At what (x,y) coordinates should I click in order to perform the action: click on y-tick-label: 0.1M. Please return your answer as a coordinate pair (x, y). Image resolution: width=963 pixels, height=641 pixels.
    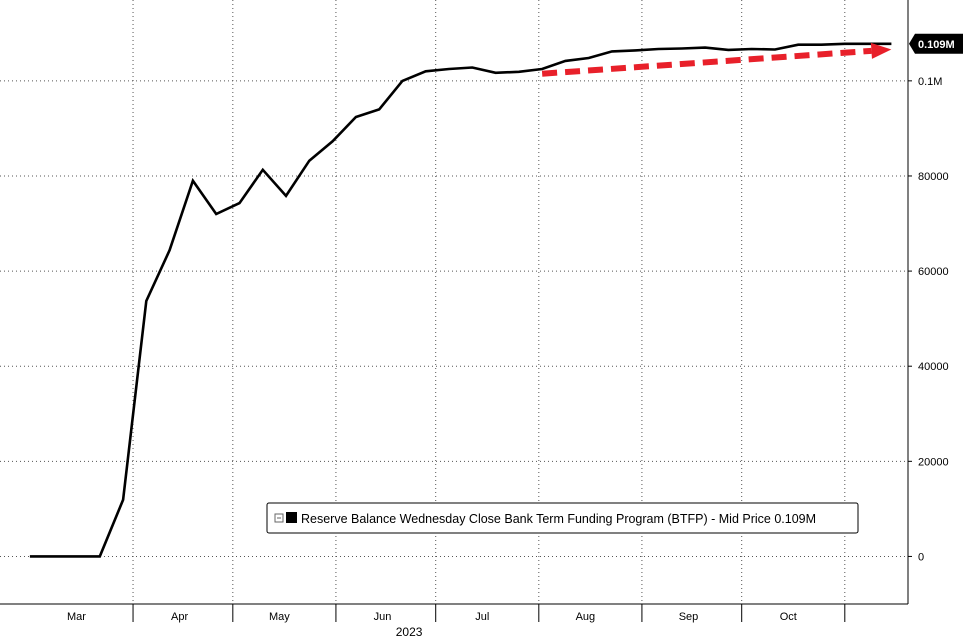
    Looking at the image, I should click on (930, 82).